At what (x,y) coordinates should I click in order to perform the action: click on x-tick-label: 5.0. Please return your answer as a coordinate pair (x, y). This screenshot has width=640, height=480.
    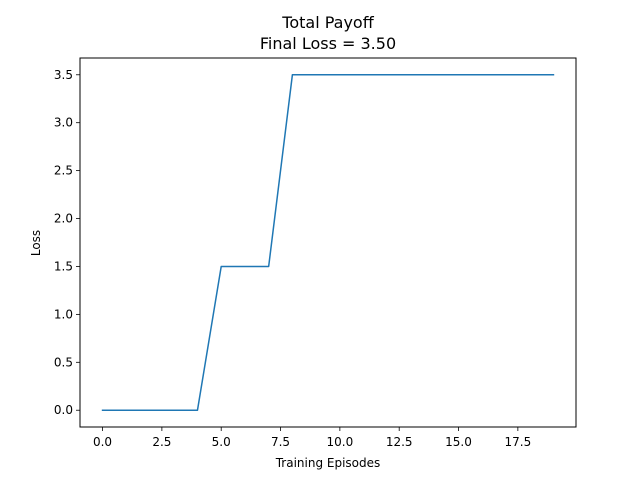
    Looking at the image, I should click on (221, 442).